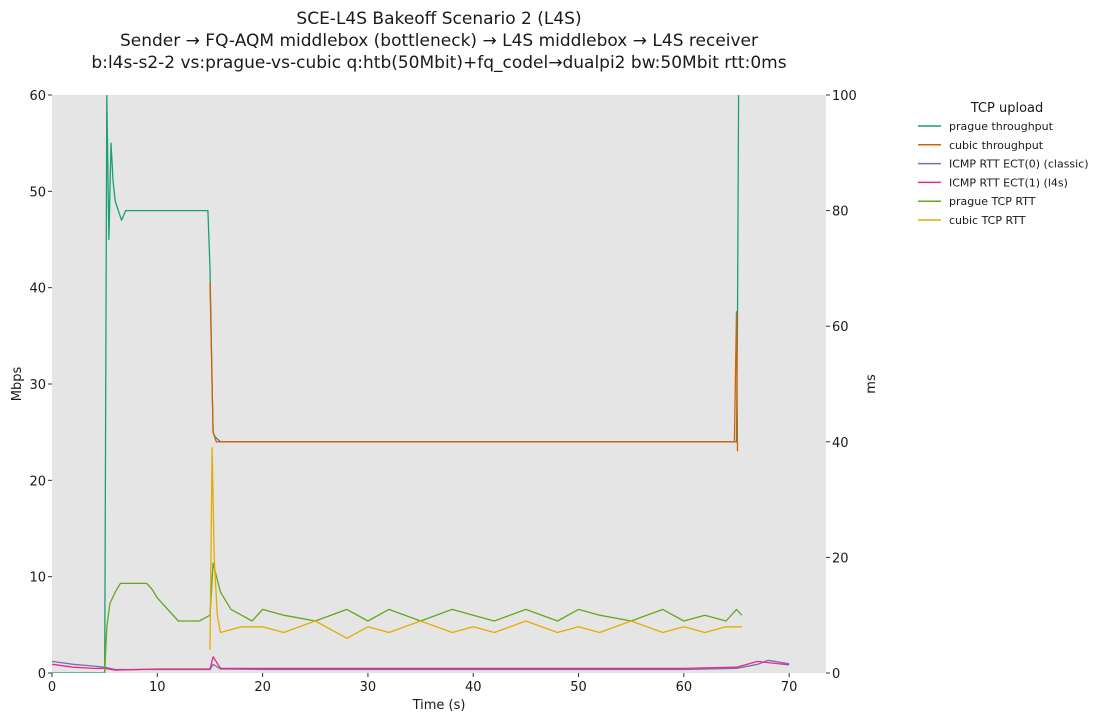  Describe the element at coordinates (157, 687) in the screenshot. I see `x-tick-label: 10` at that location.